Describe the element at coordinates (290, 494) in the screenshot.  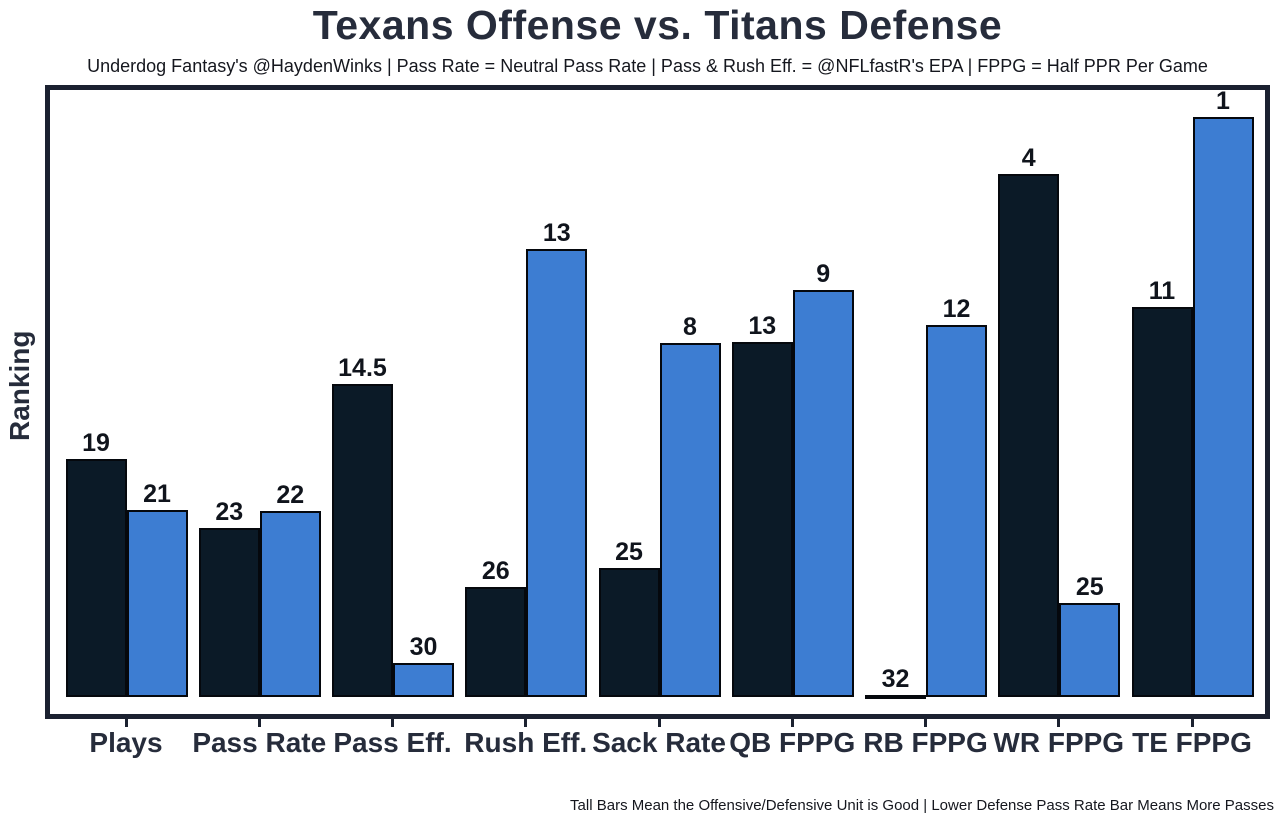
I see `bar-value-titans-defense-pass-rate: 22` at that location.